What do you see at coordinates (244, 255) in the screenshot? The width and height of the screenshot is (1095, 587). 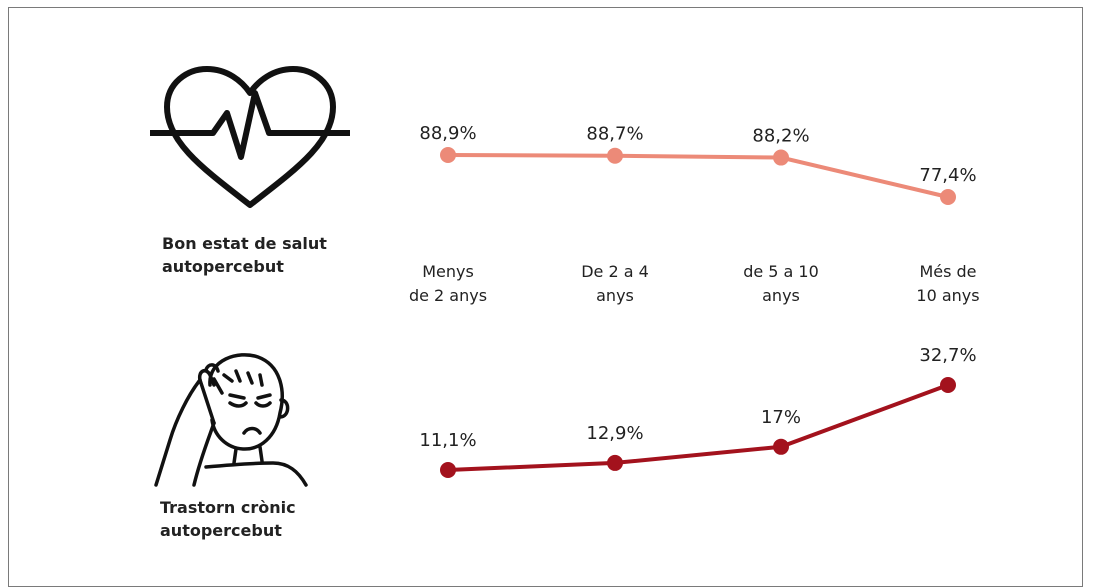 I see `section-label-health: Bon estat de salut autopercebut` at bounding box center [244, 255].